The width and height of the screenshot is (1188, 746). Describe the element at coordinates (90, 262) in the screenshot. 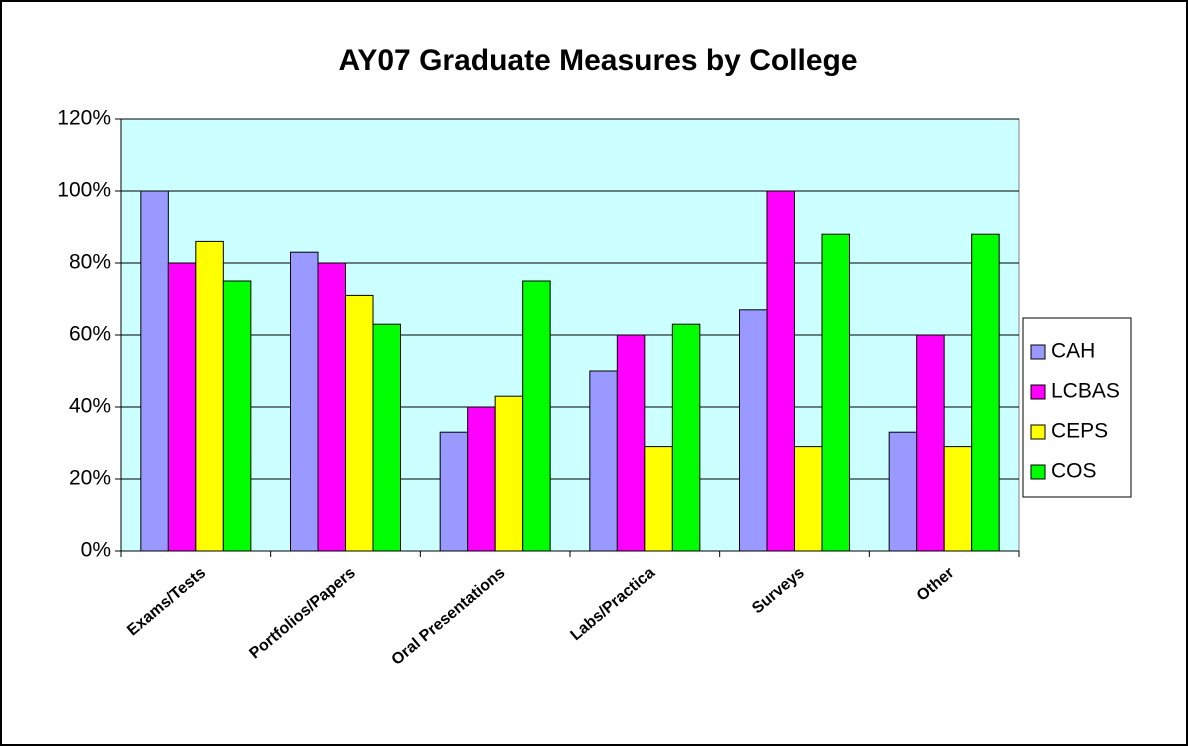

I see `y-tick-label: 80%` at that location.